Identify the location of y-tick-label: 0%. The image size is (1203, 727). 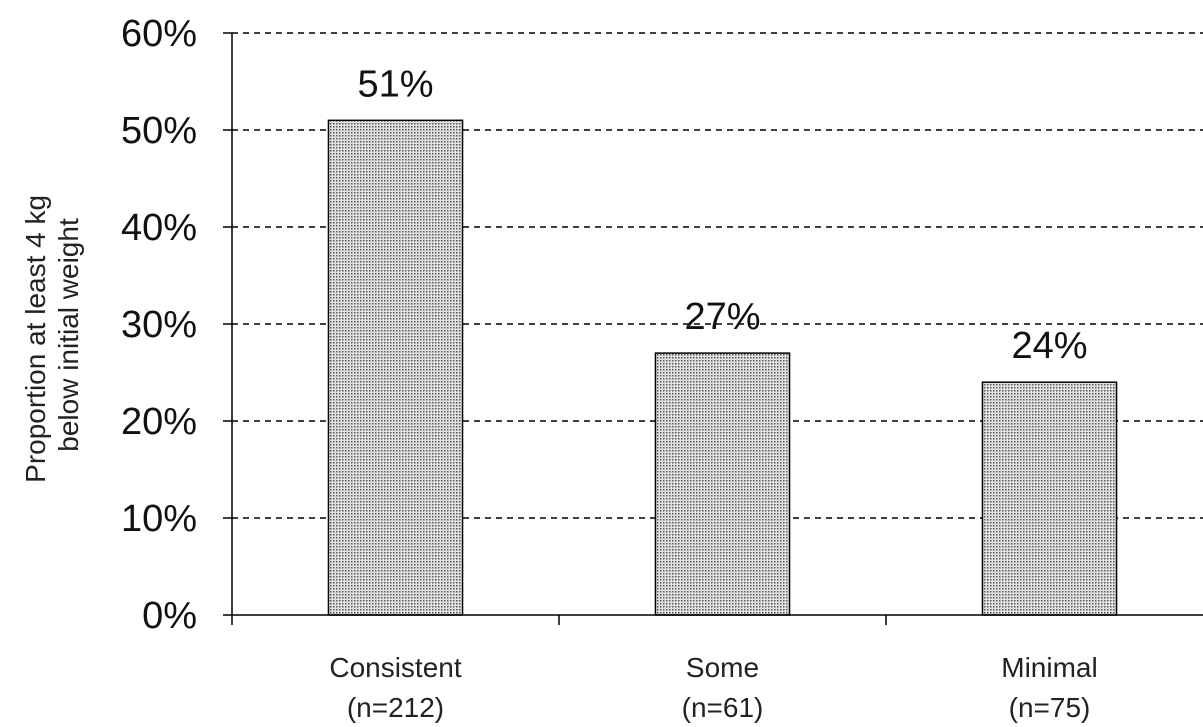
(169, 616).